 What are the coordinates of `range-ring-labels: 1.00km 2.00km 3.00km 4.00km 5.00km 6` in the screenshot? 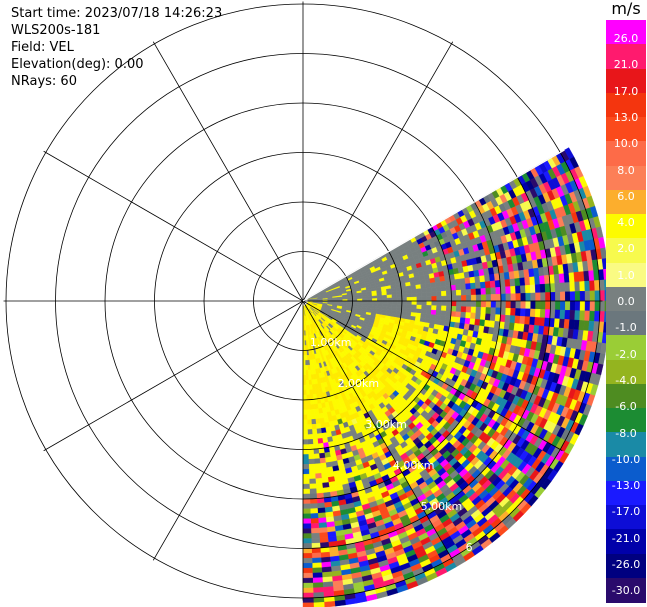 It's located at (391, 445).